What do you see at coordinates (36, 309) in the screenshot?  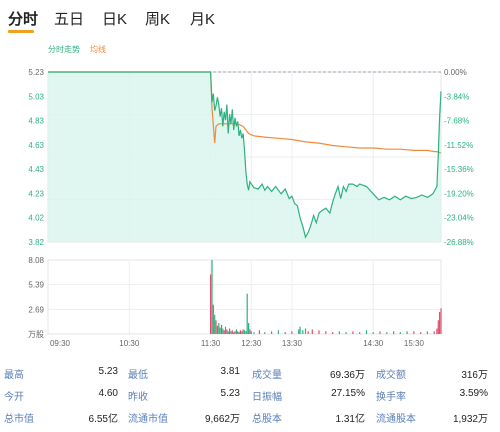 I see `volume-tick: 2.69` at bounding box center [36, 309].